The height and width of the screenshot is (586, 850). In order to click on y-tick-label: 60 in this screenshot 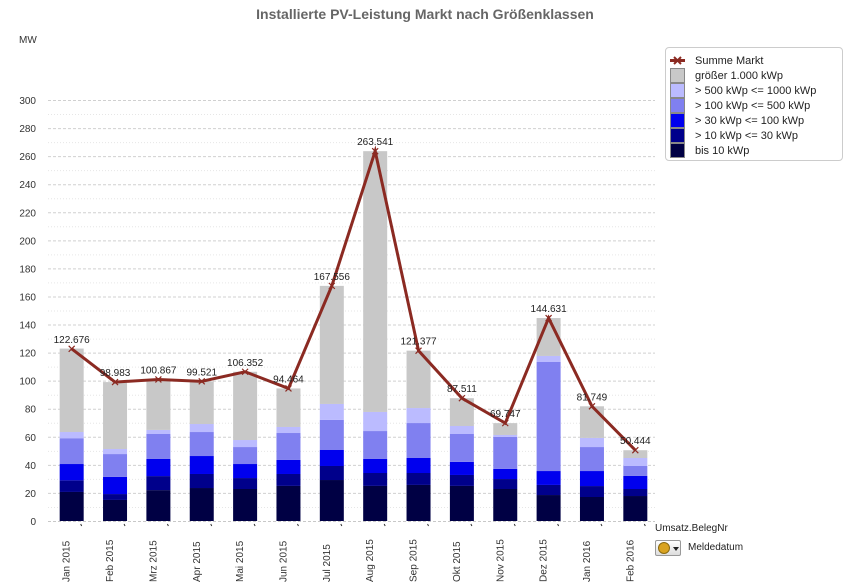, I will do `click(31, 438)`.